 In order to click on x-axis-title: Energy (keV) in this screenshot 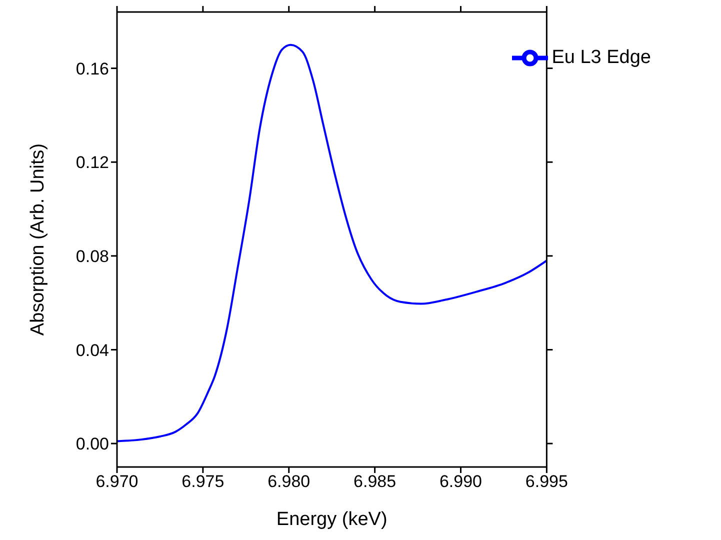, I will do `click(332, 519)`.